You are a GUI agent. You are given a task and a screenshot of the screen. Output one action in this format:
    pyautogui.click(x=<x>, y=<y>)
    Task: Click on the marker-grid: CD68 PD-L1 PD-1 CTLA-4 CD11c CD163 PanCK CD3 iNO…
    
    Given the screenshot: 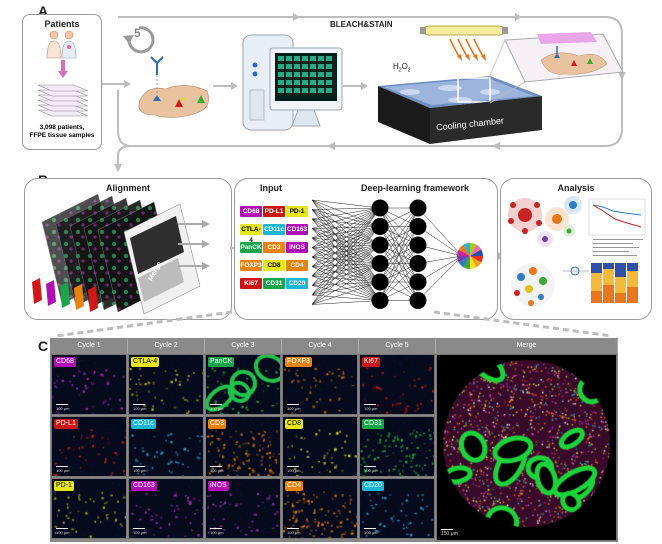 What is the action you would take?
    pyautogui.click(x=275, y=252)
    